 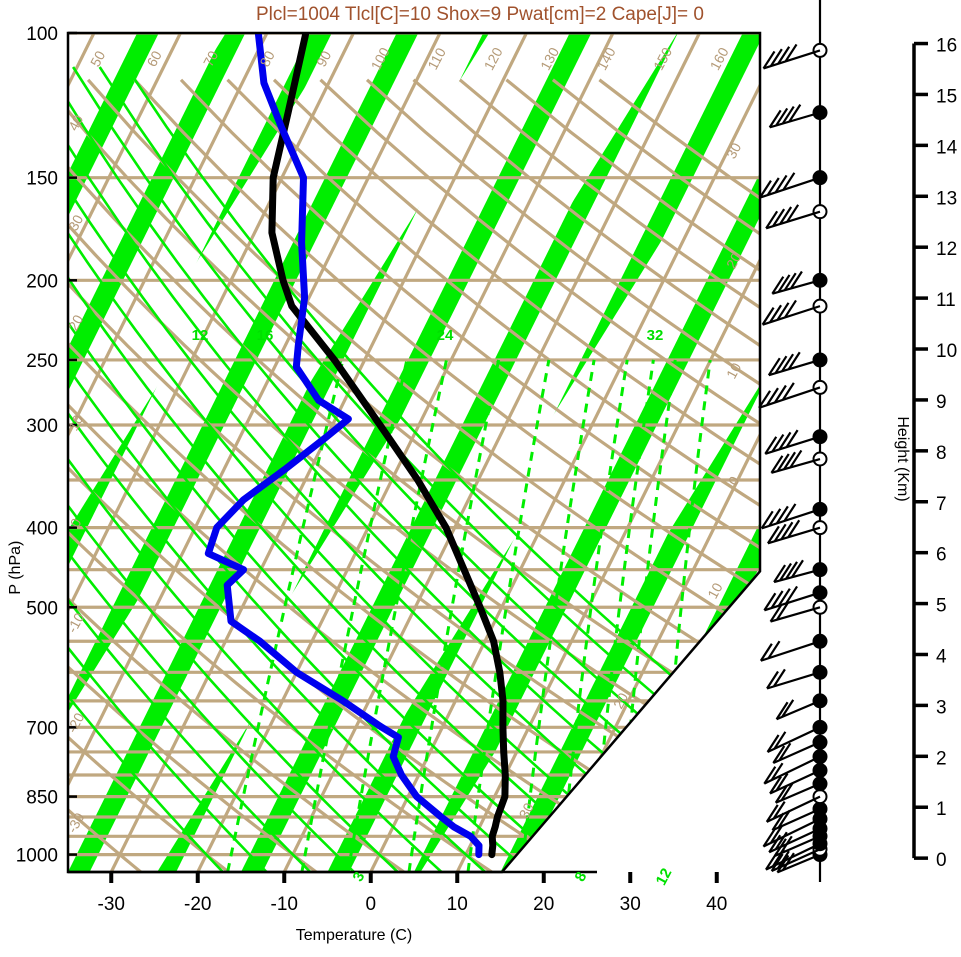 What do you see at coordinates (445, 335) in the screenshot?
I see `mixing-ratio-label: 24` at bounding box center [445, 335].